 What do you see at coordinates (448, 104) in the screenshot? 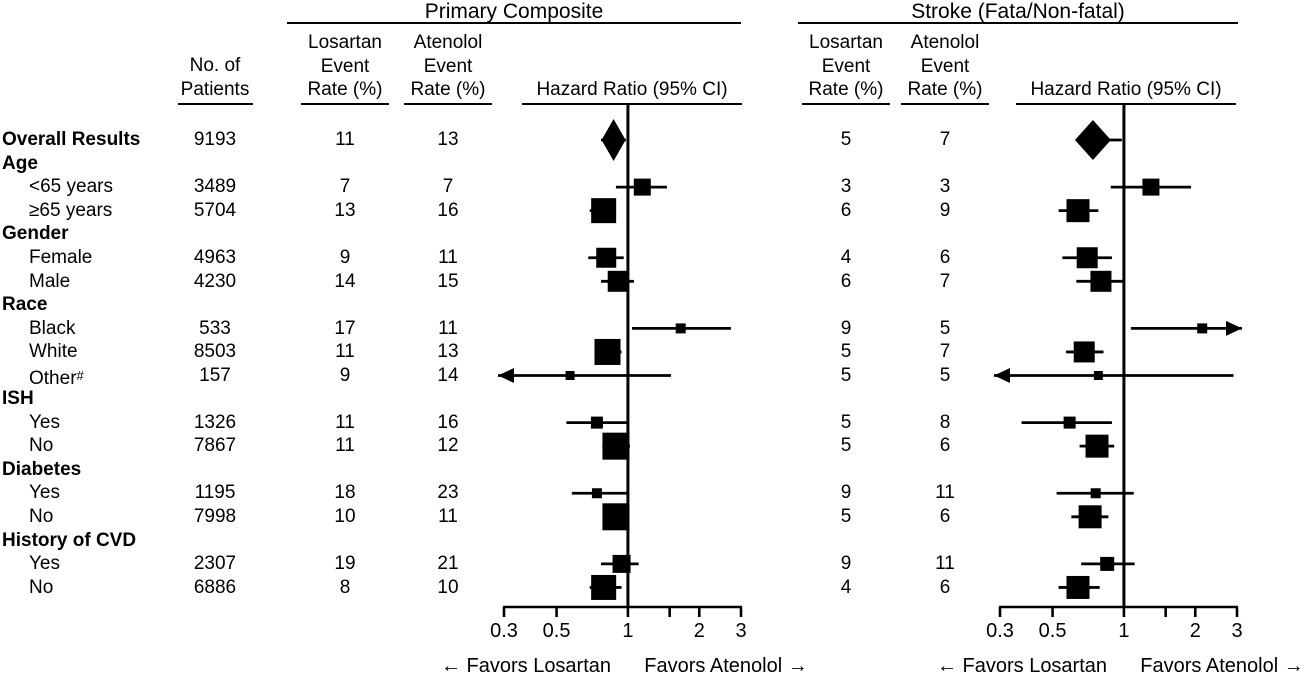
I see `pc-atenolol-col-underline` at bounding box center [448, 104].